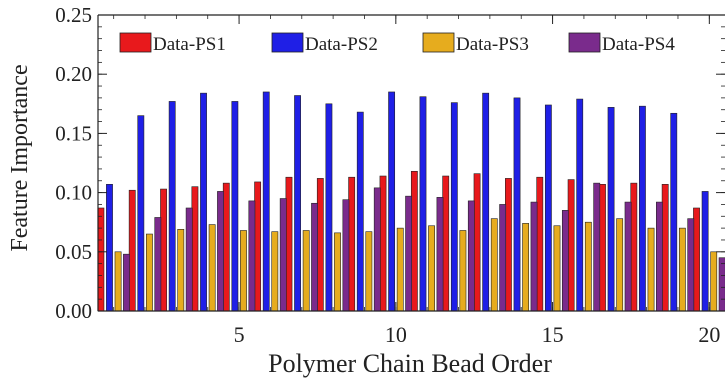 The image size is (725, 383). What do you see at coordinates (73, 133) in the screenshot?
I see `y-tick-label: 0.15` at bounding box center [73, 133].